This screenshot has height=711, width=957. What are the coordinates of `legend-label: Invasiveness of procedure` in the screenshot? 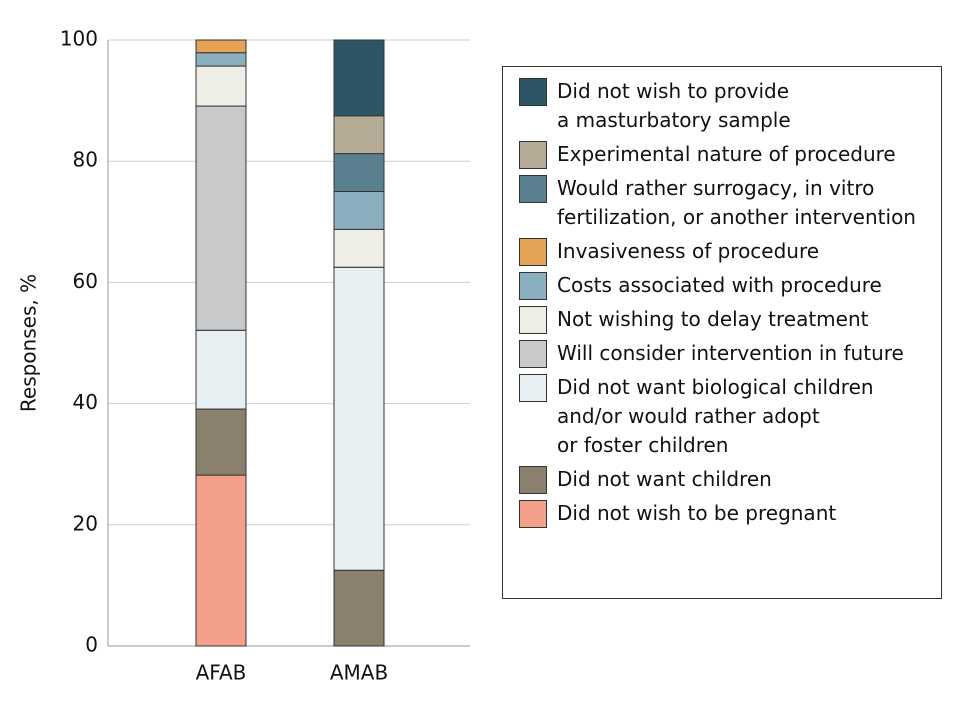 It's located at (688, 251).